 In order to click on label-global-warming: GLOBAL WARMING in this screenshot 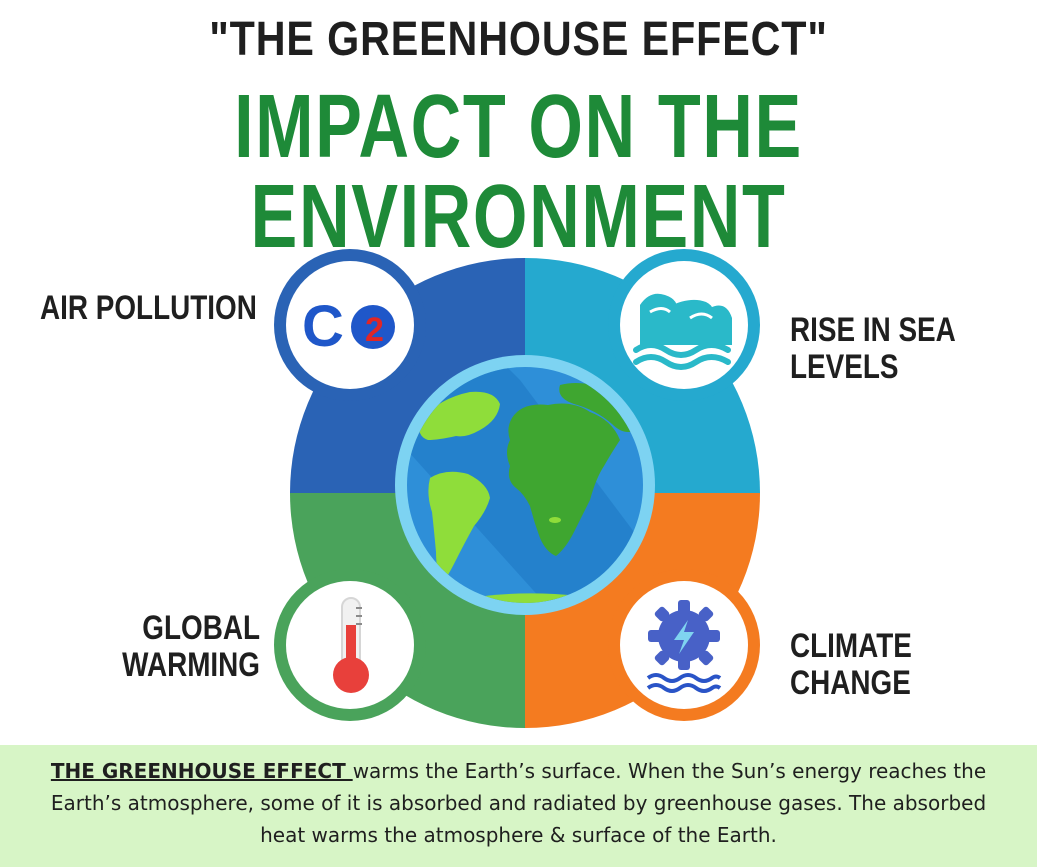, I will do `click(182, 647)`.